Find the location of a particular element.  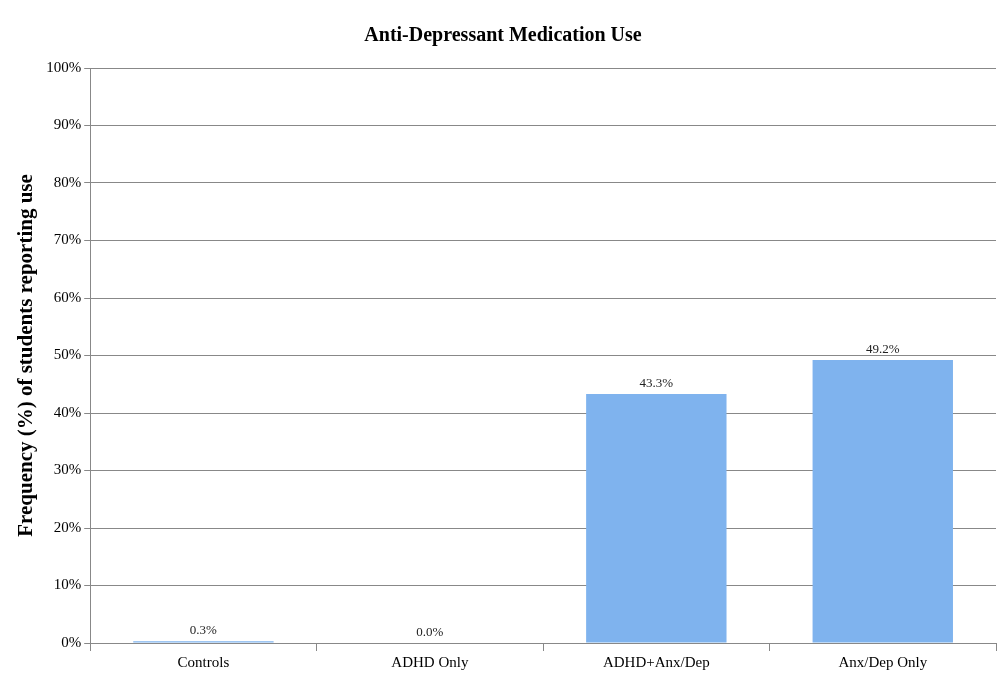

data-label: 43.3% is located at coordinates (656, 382).